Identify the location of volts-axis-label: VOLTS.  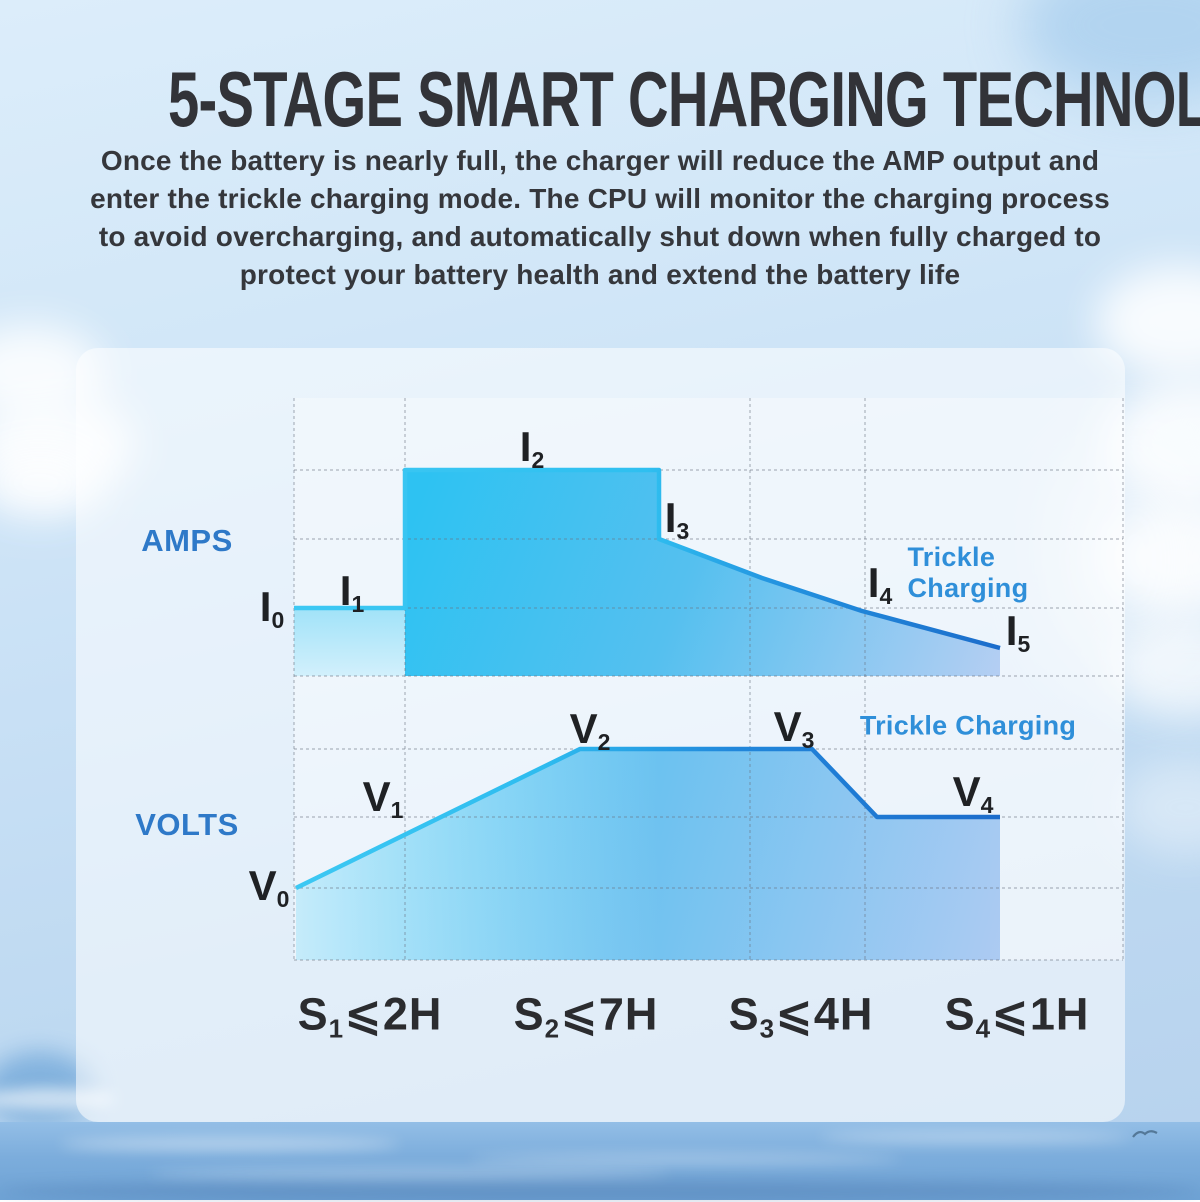
(187, 824).